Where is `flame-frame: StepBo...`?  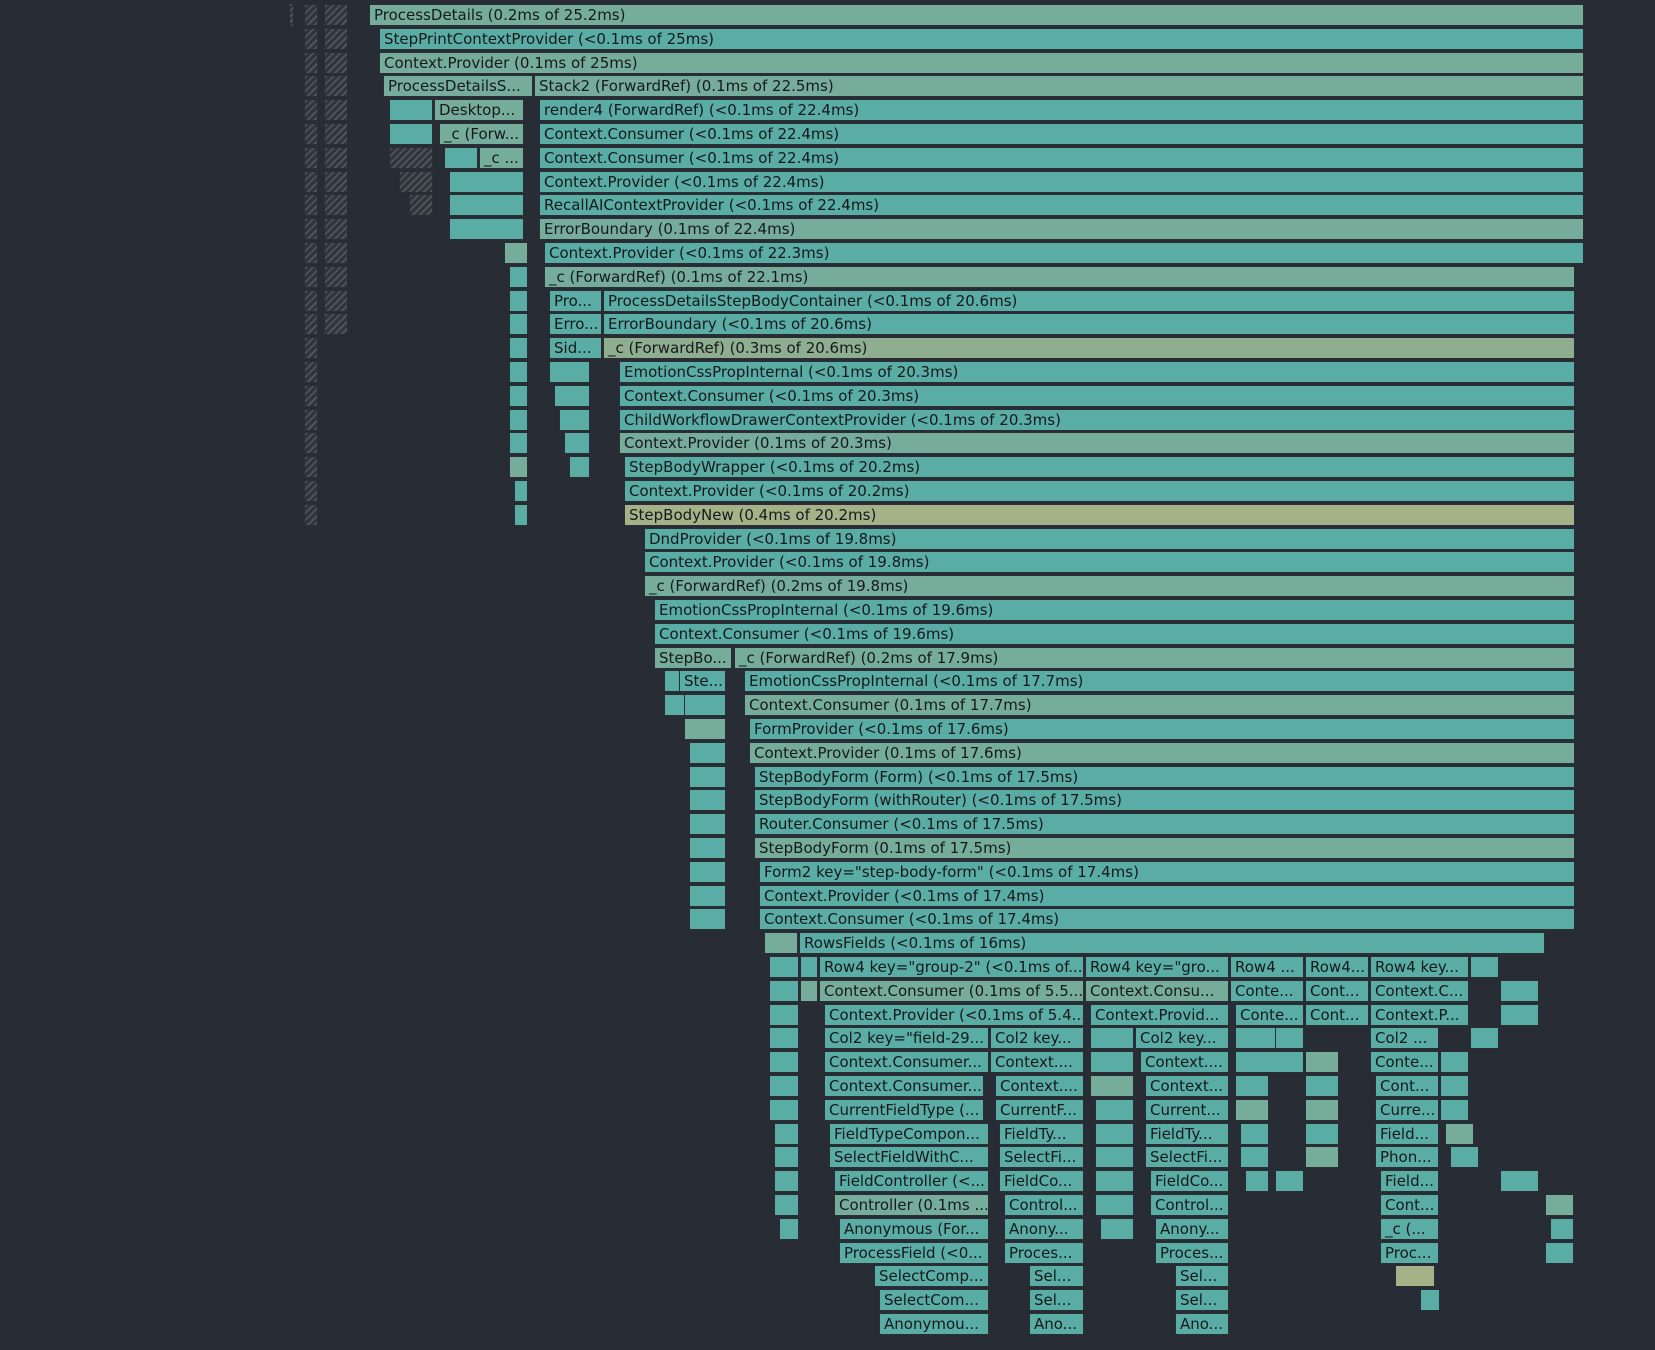
flame-frame: StepBo... is located at coordinates (693, 657).